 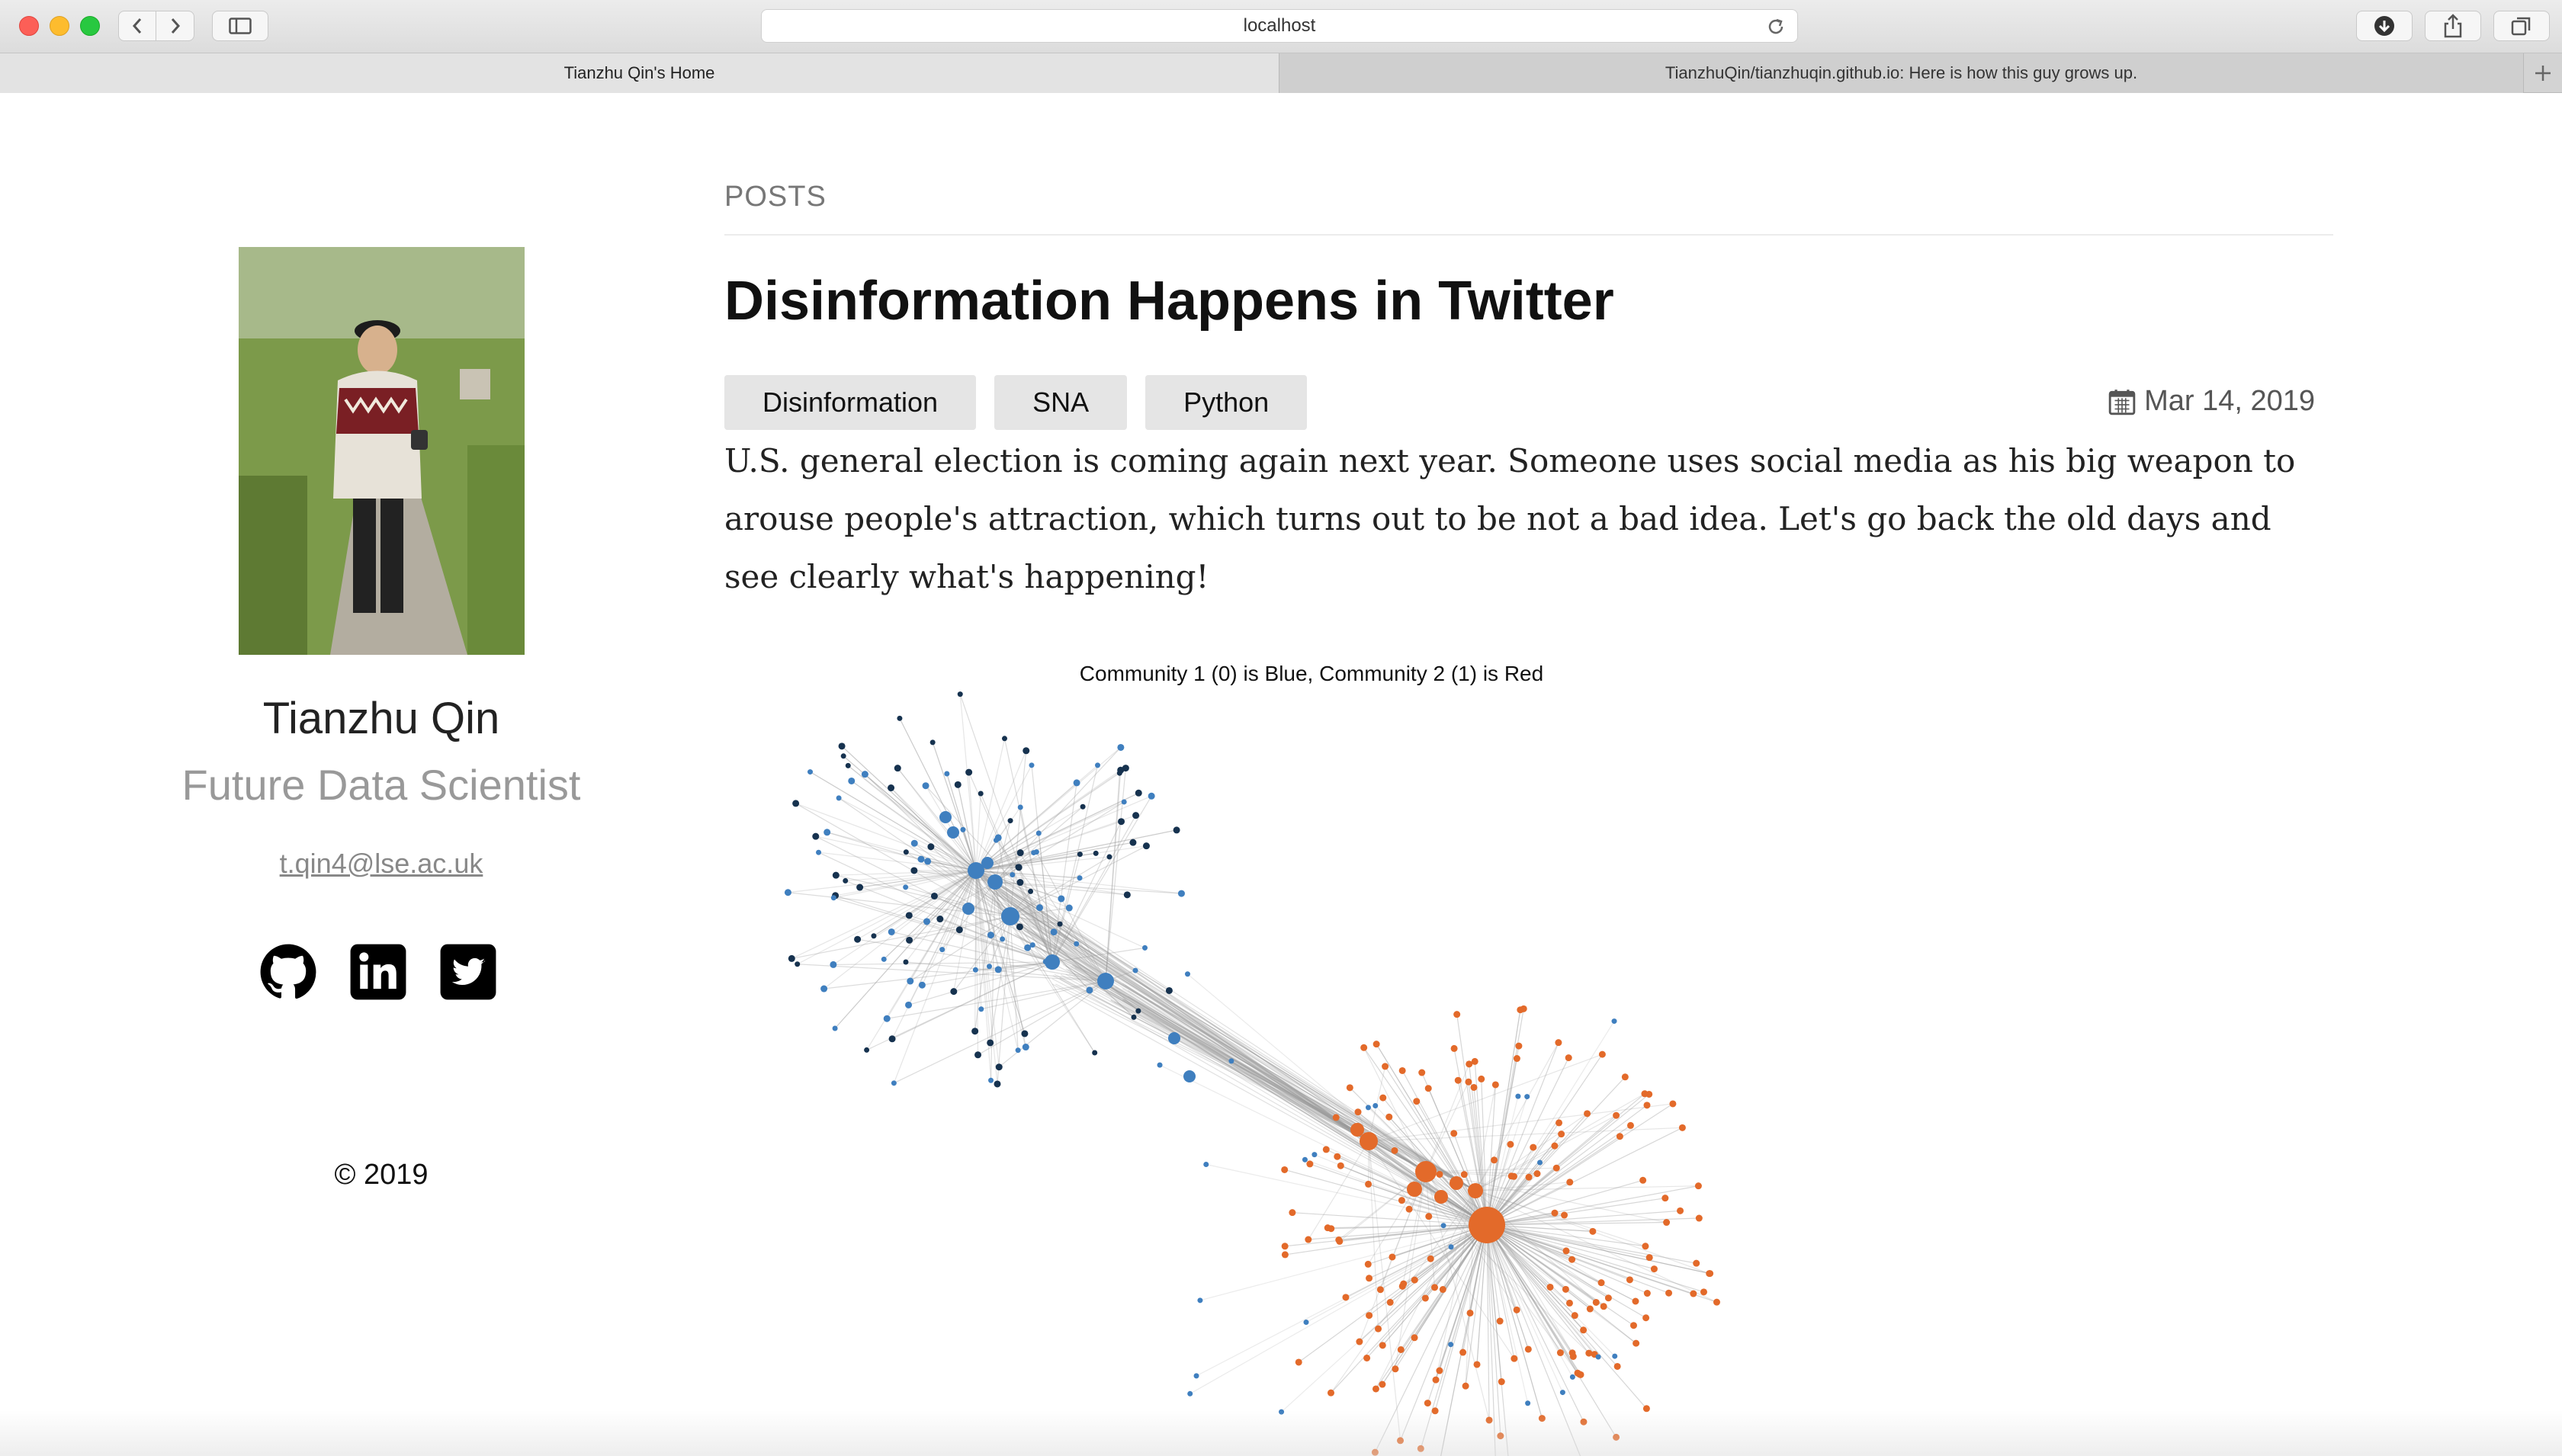 I want to click on red-hub-node, so click(x=1414, y=1189).